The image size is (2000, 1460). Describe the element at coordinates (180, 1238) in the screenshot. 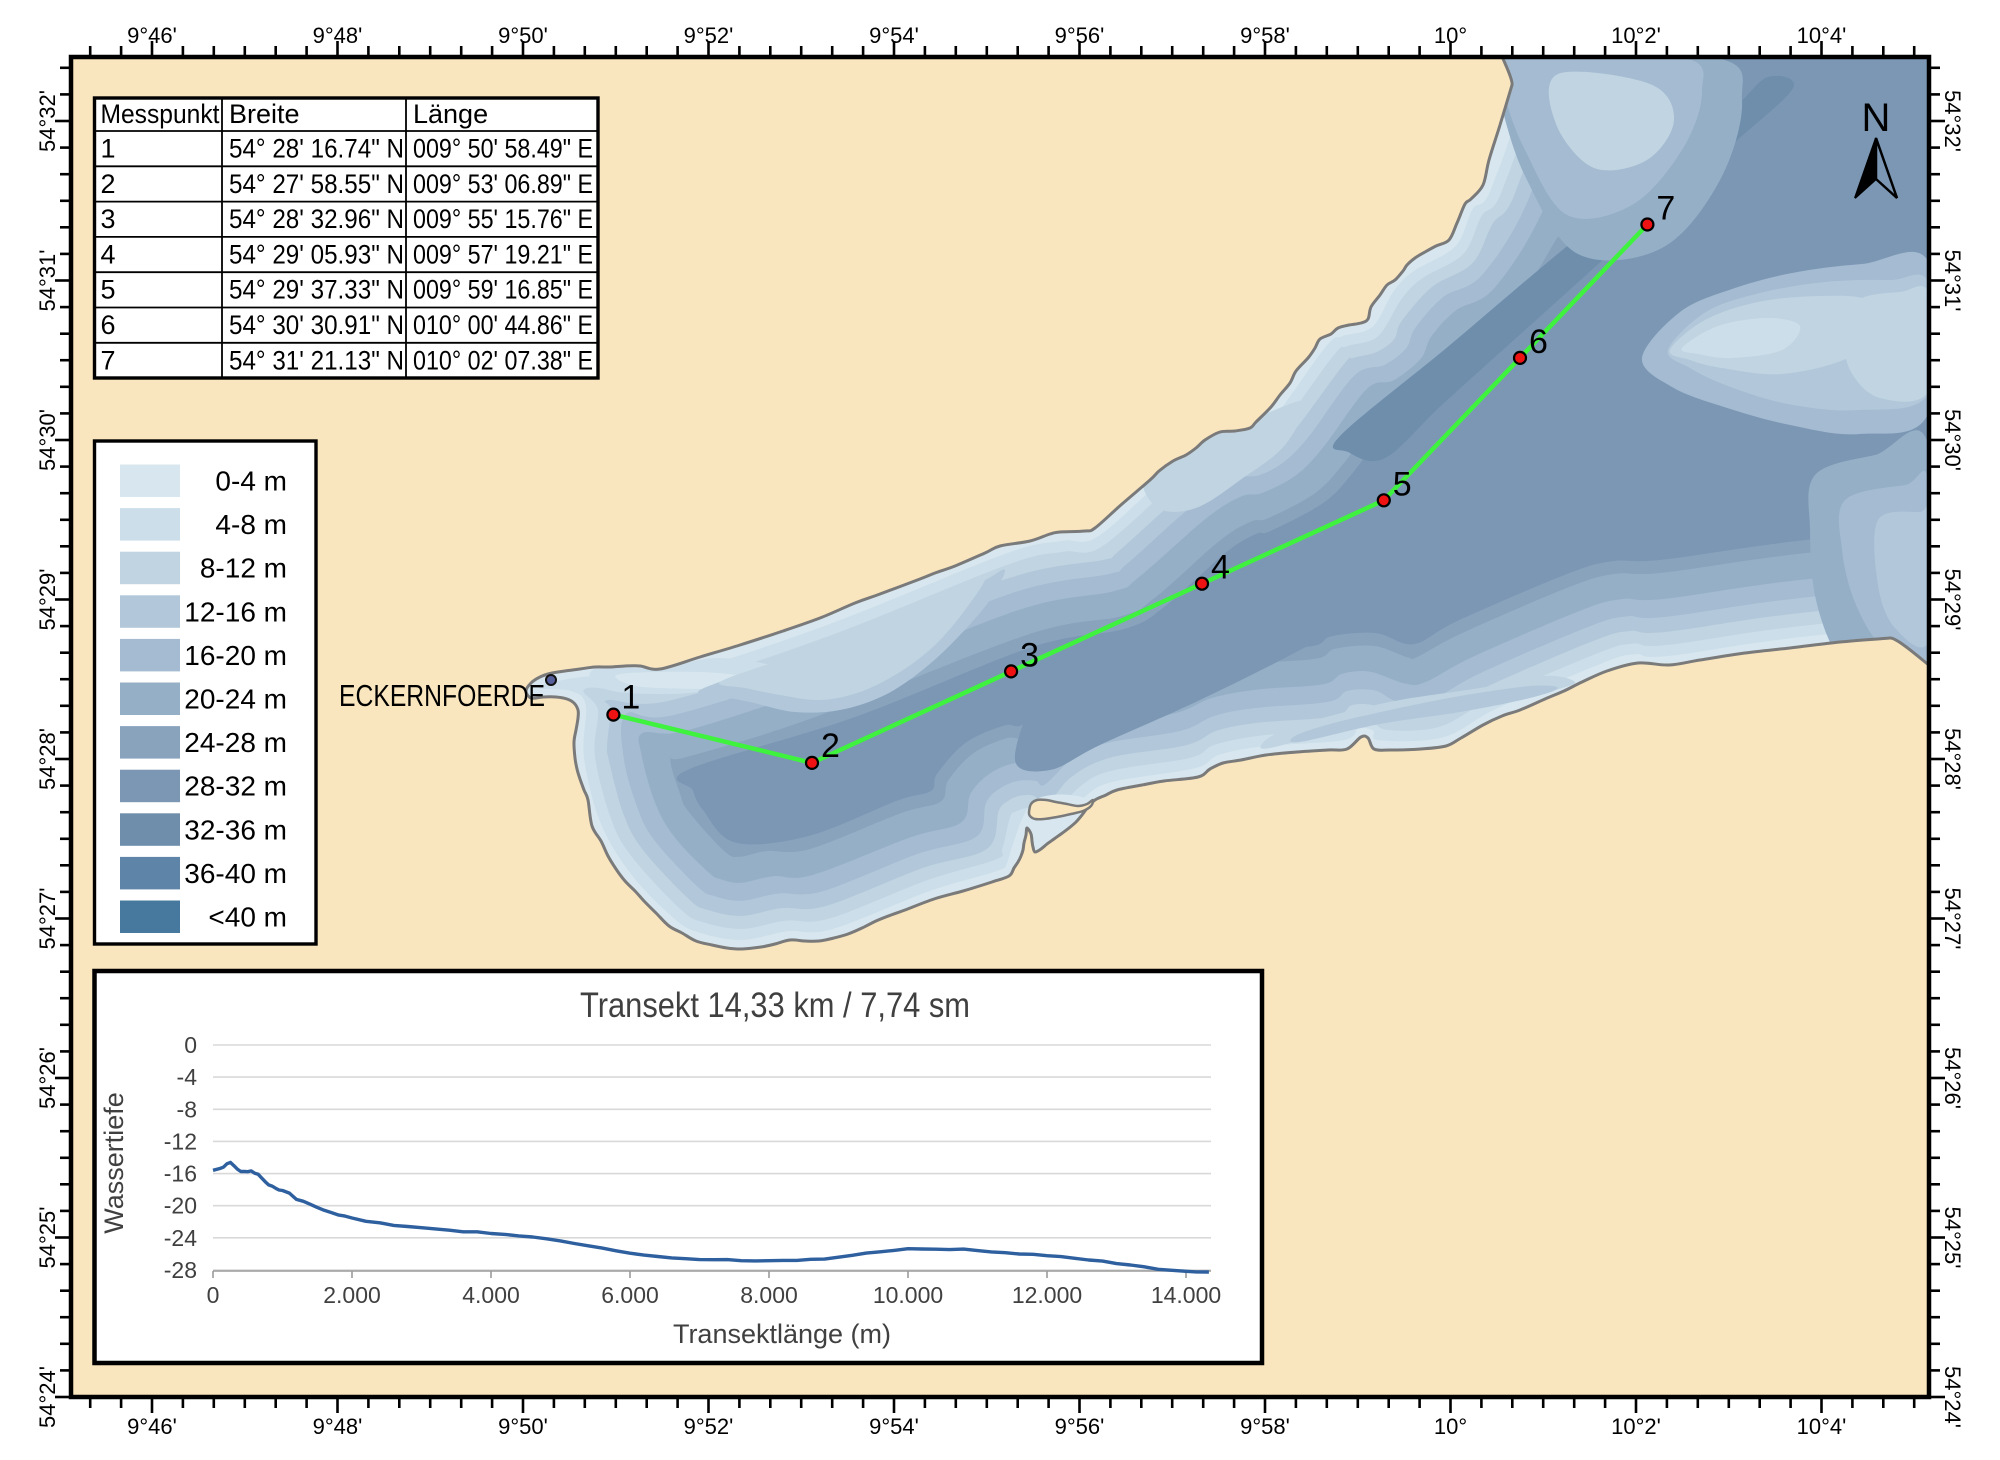

I see `svg-text: -24` at that location.